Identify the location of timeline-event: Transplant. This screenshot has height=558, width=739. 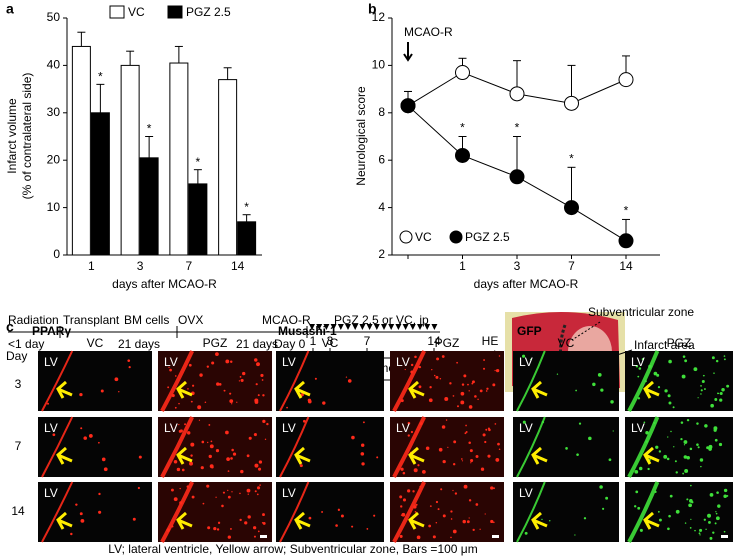
(91, 320).